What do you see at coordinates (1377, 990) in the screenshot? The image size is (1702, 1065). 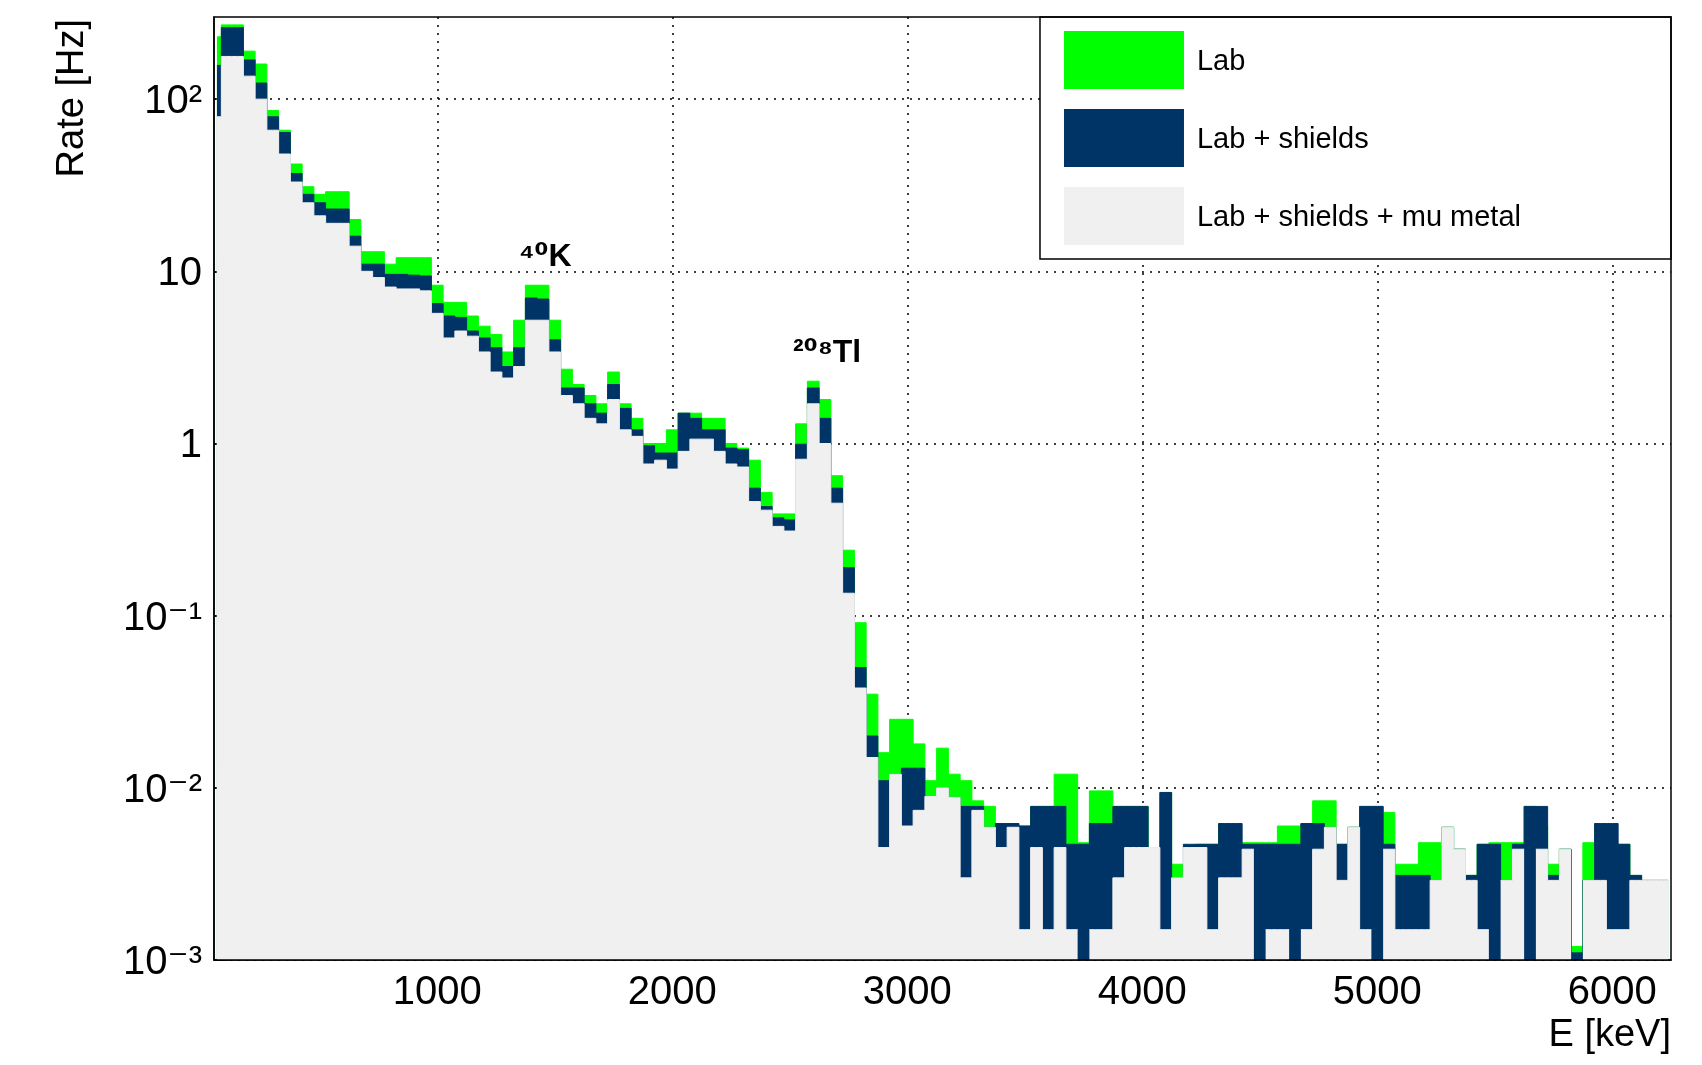 I see `x-tick-label: 5000` at bounding box center [1377, 990].